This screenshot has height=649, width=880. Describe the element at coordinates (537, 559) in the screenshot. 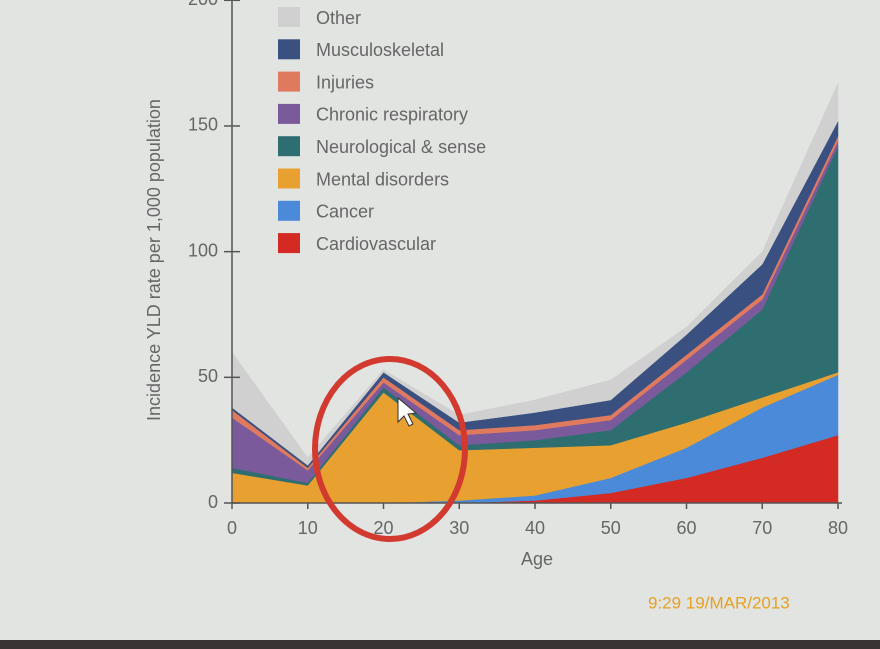

I see `x-axis-label: Age` at that location.